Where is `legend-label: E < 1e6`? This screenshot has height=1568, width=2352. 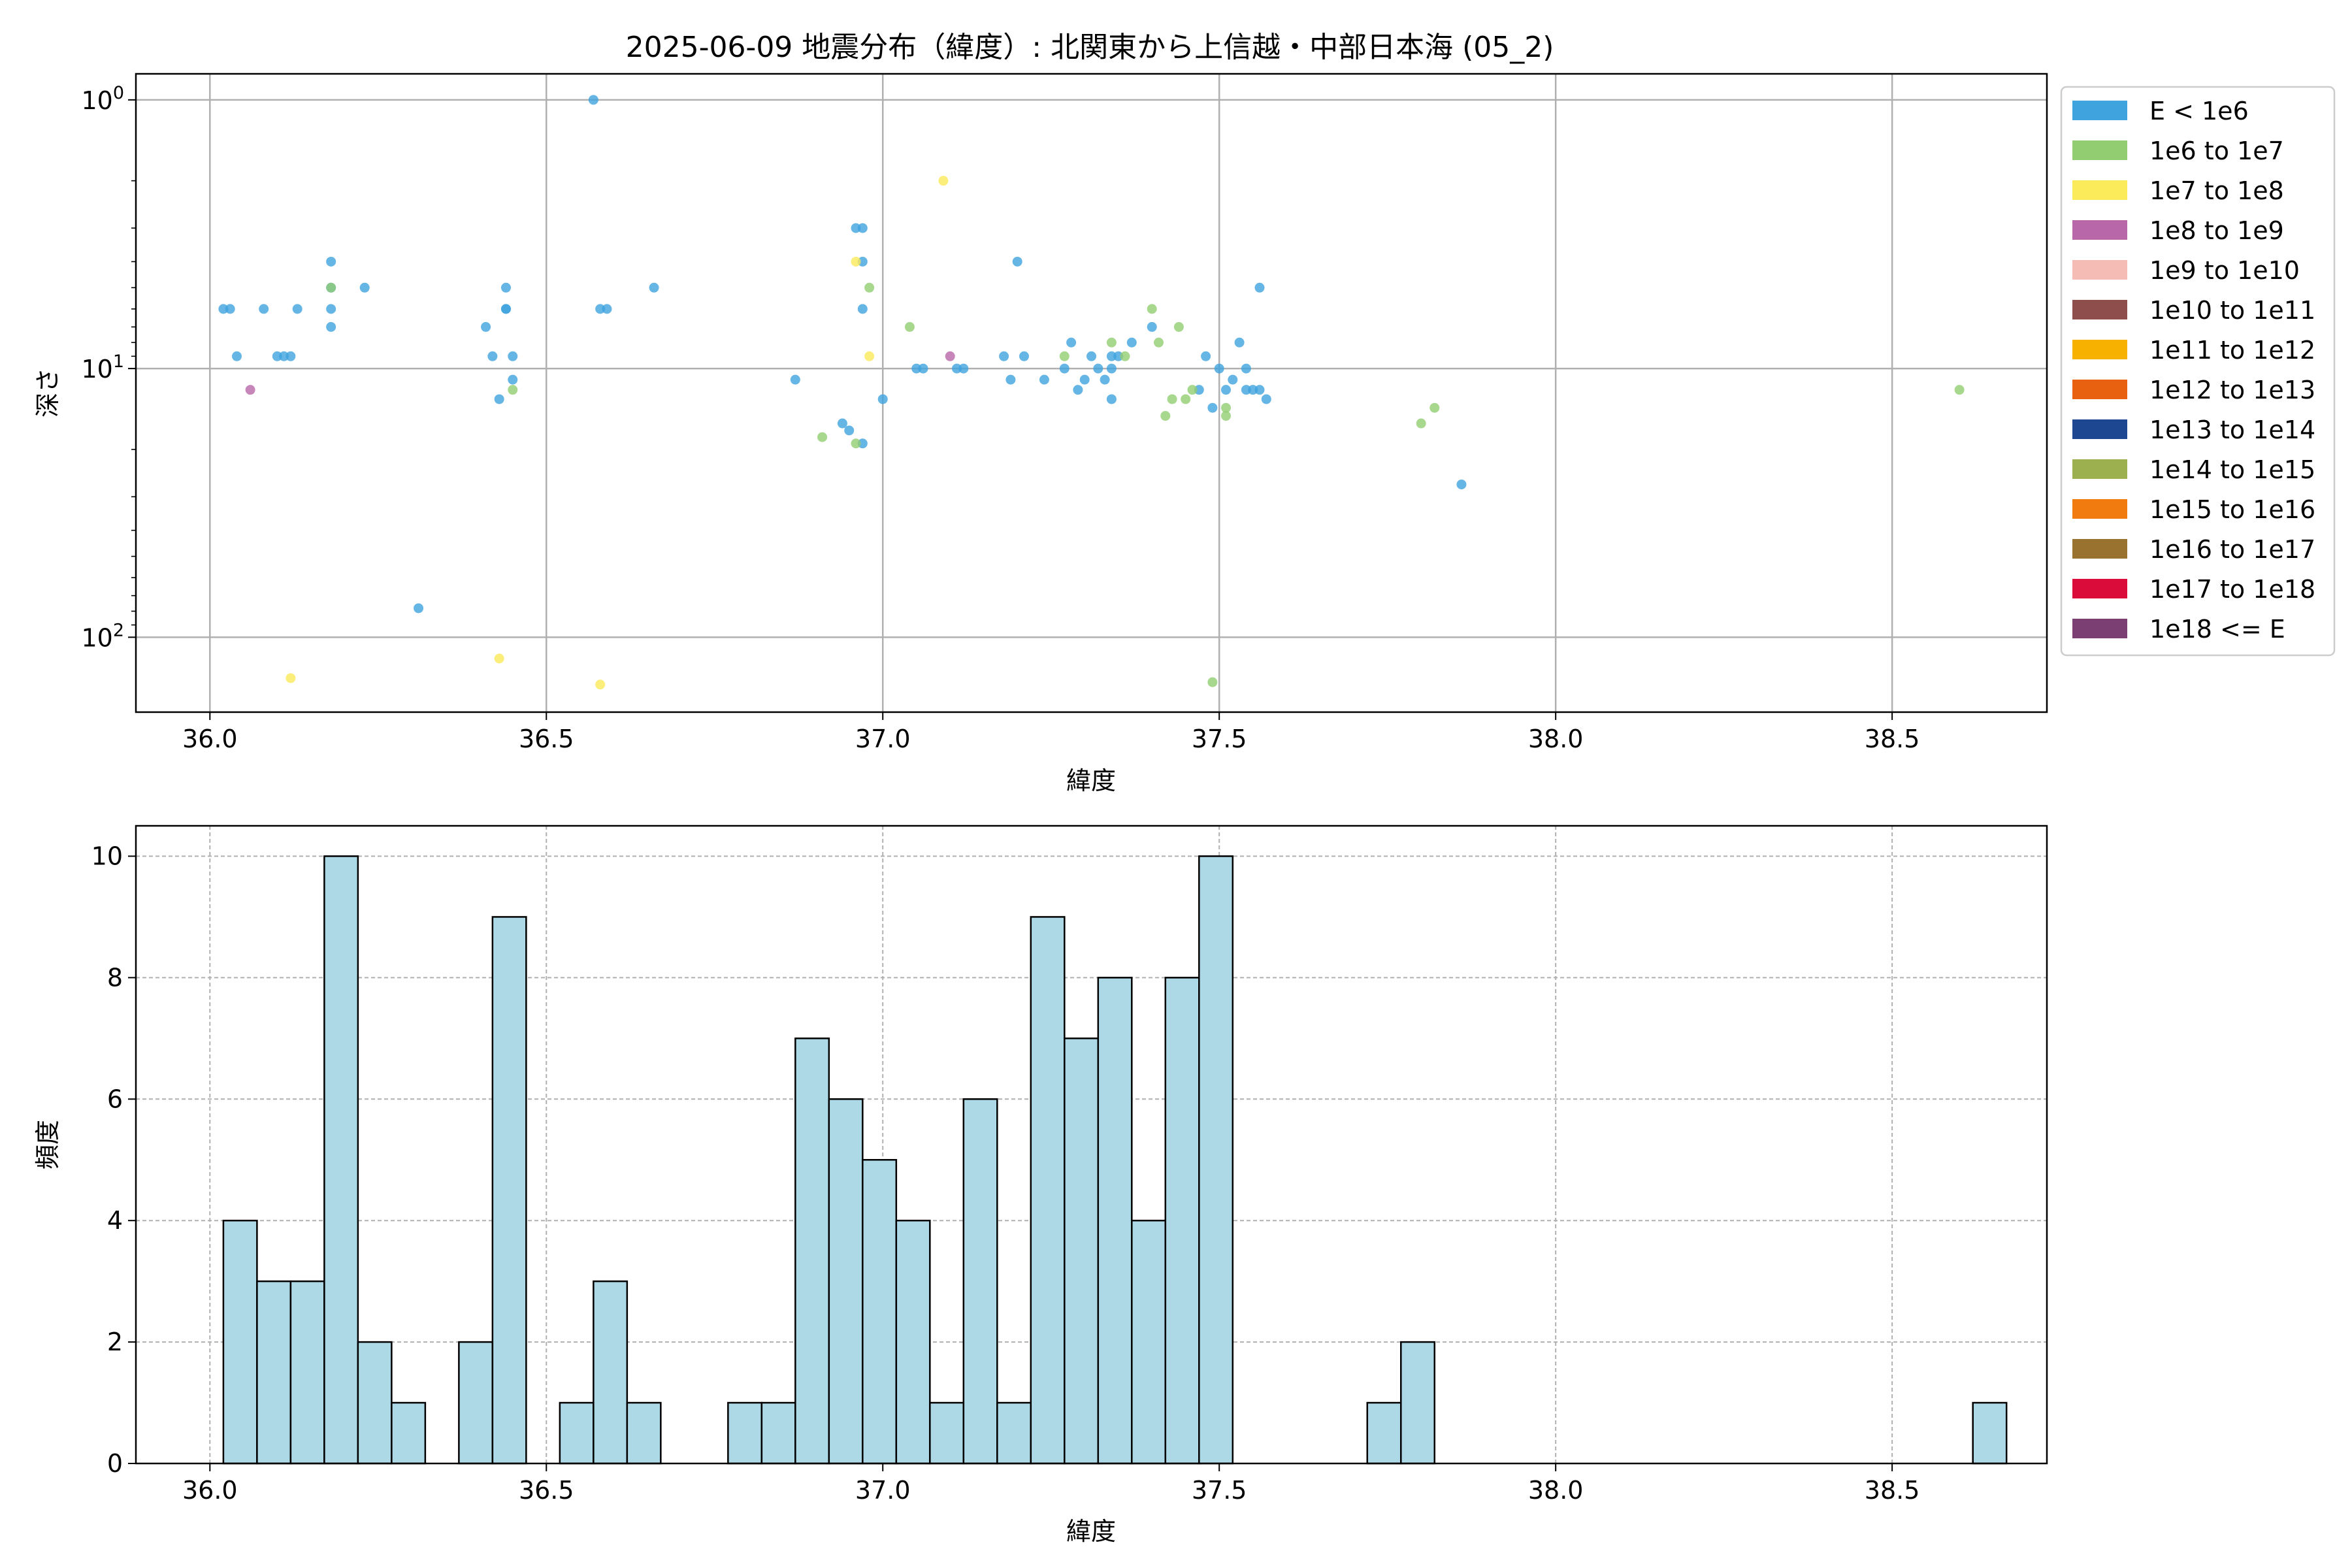
legend-label: E < 1e6 is located at coordinates (2199, 111).